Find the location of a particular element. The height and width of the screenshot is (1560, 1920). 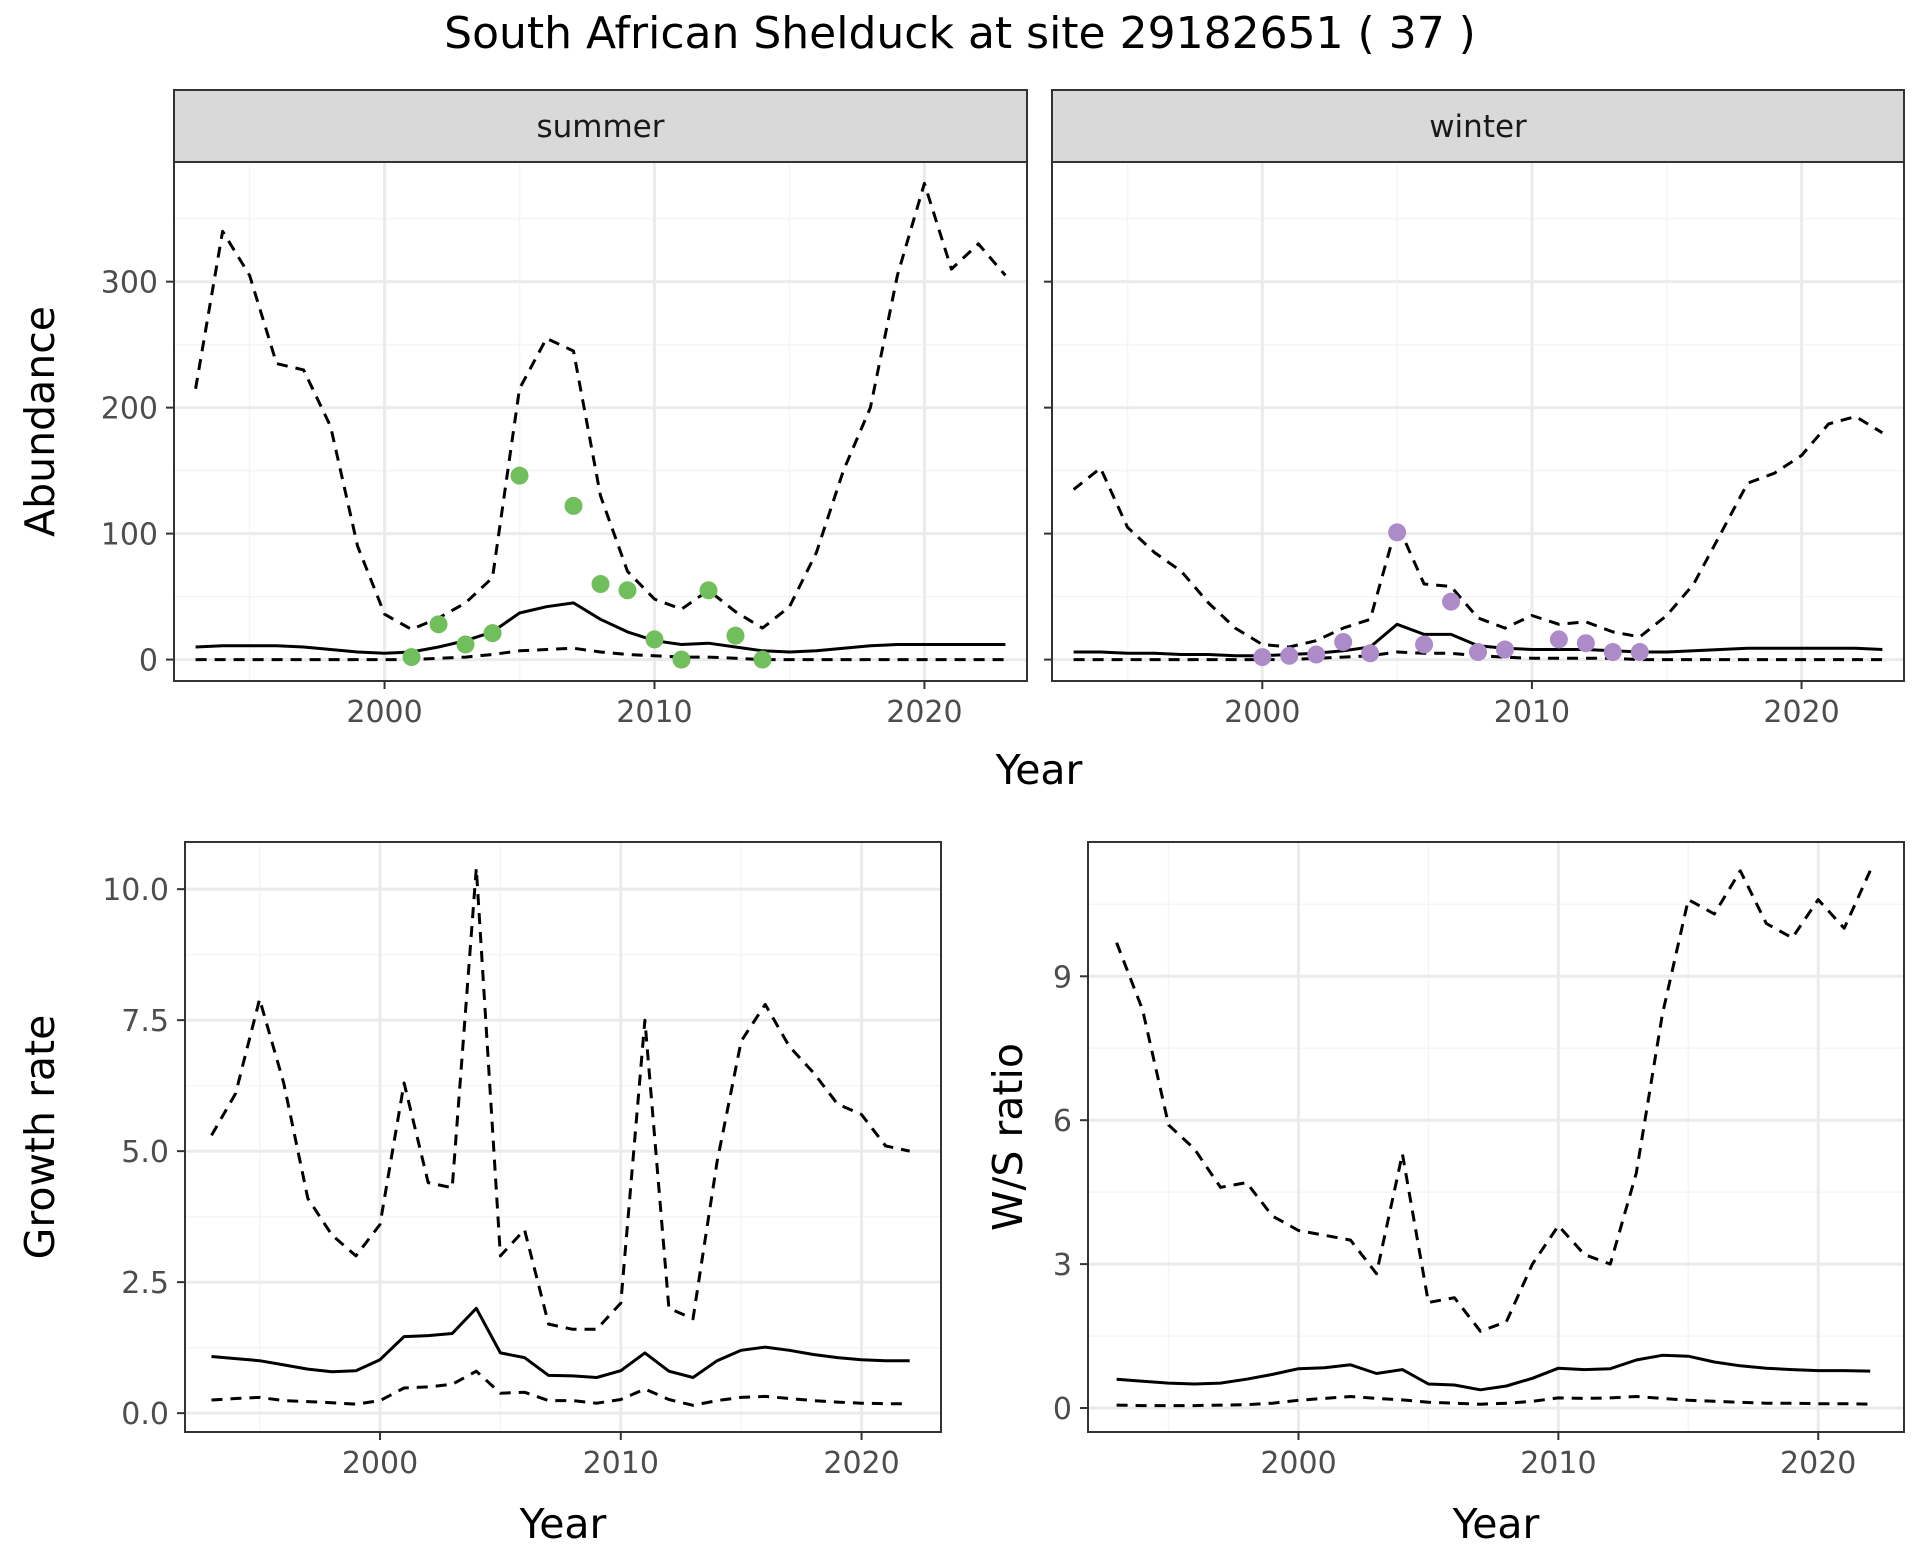

y-tick-label: 5.0 is located at coordinates (145, 1152).